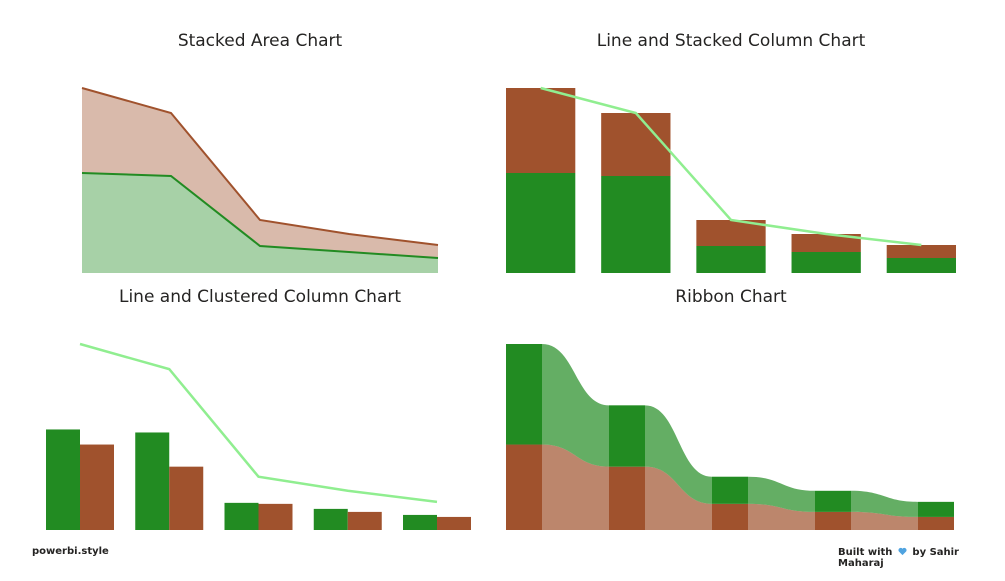  Describe the element at coordinates (898, 558) in the screenshot. I see `footer-credit-suffix: by Sahir Maharaj` at that location.